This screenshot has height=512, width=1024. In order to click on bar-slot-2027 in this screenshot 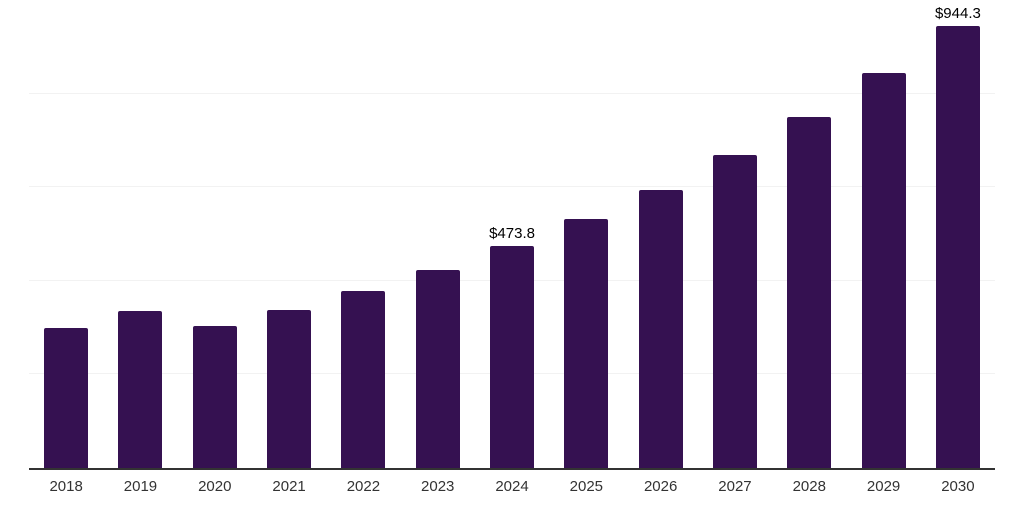, I will do `click(735, 234)`.